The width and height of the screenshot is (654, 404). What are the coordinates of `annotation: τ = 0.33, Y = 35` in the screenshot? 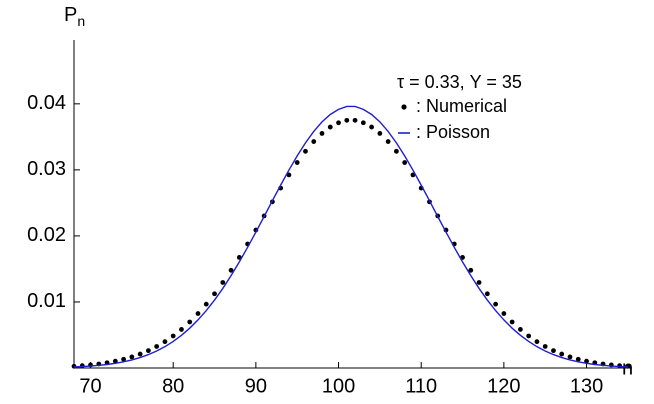 It's located at (459, 82).